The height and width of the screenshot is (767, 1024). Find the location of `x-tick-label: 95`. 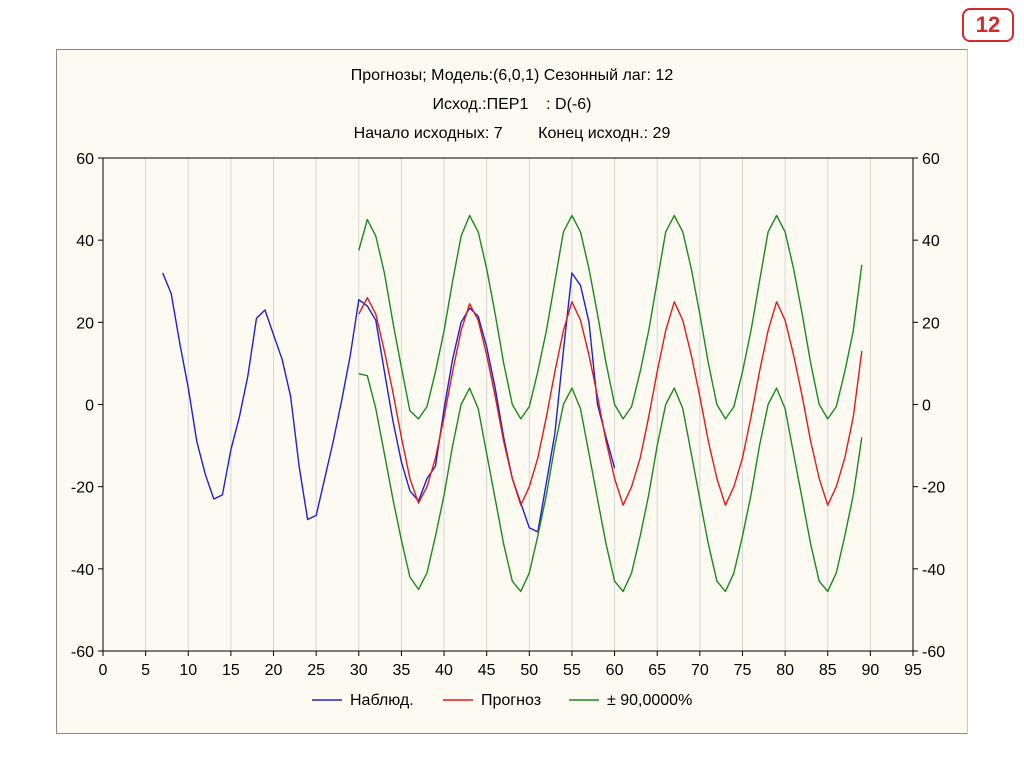

x-tick-label: 95 is located at coordinates (913, 670).